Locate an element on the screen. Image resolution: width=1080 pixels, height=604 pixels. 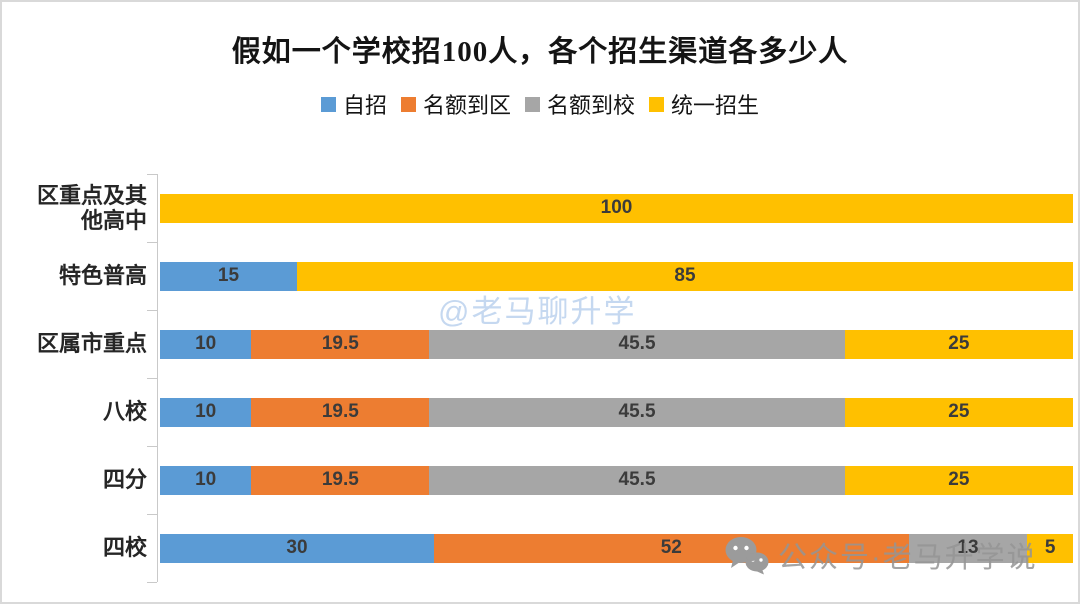
bar-row: 15 85 is located at coordinates (616, 276).